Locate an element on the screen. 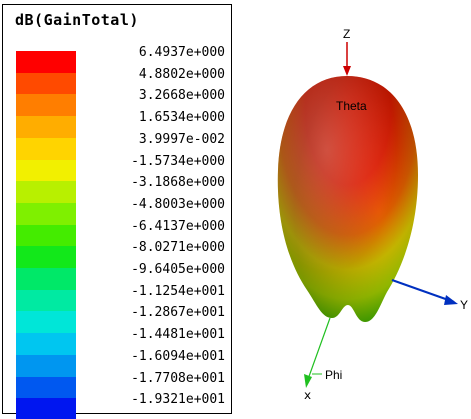 The width and height of the screenshot is (471, 419). phi-label: Phi is located at coordinates (333, 375).